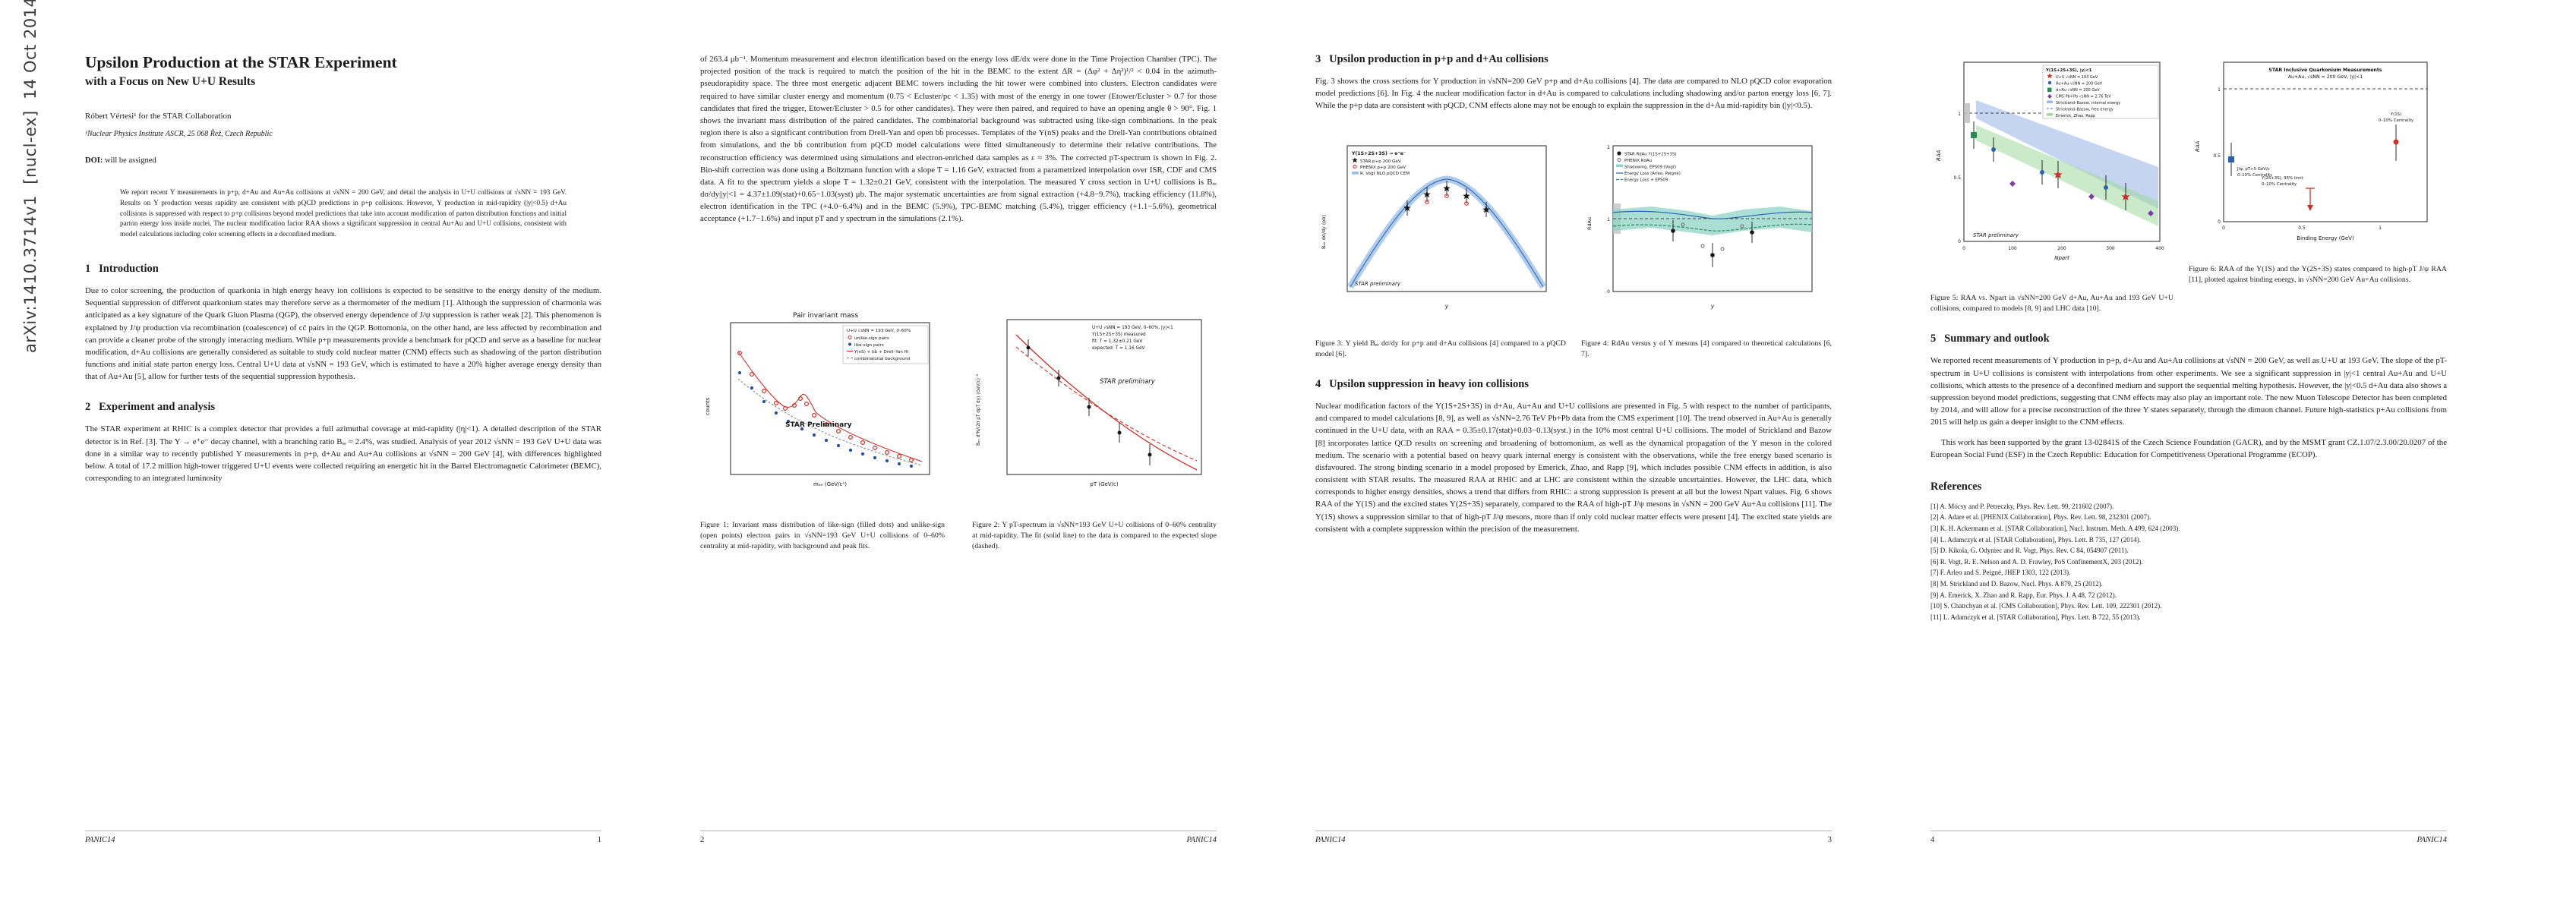  I want to click on figure1-chart: Pair invariant mass, so click(817, 399).